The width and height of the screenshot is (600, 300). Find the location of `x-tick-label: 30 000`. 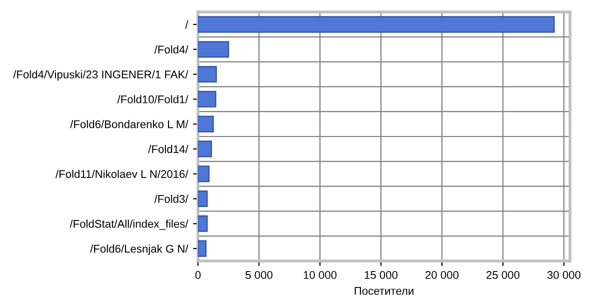

x-tick-label: 30 000 is located at coordinates (563, 275).